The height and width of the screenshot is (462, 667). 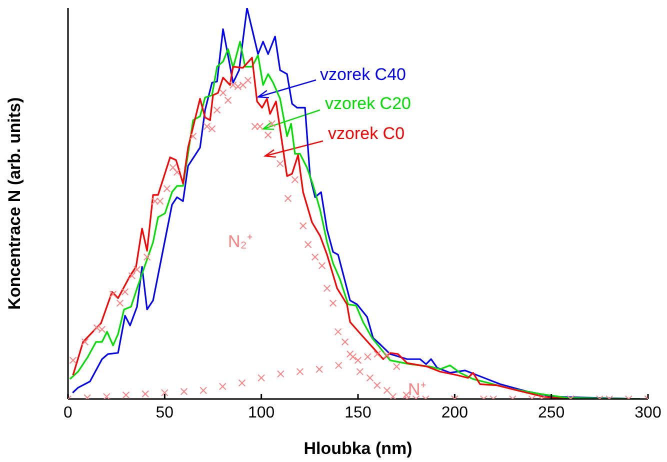 What do you see at coordinates (368, 103) in the screenshot?
I see `text: vzorek C20` at bounding box center [368, 103].